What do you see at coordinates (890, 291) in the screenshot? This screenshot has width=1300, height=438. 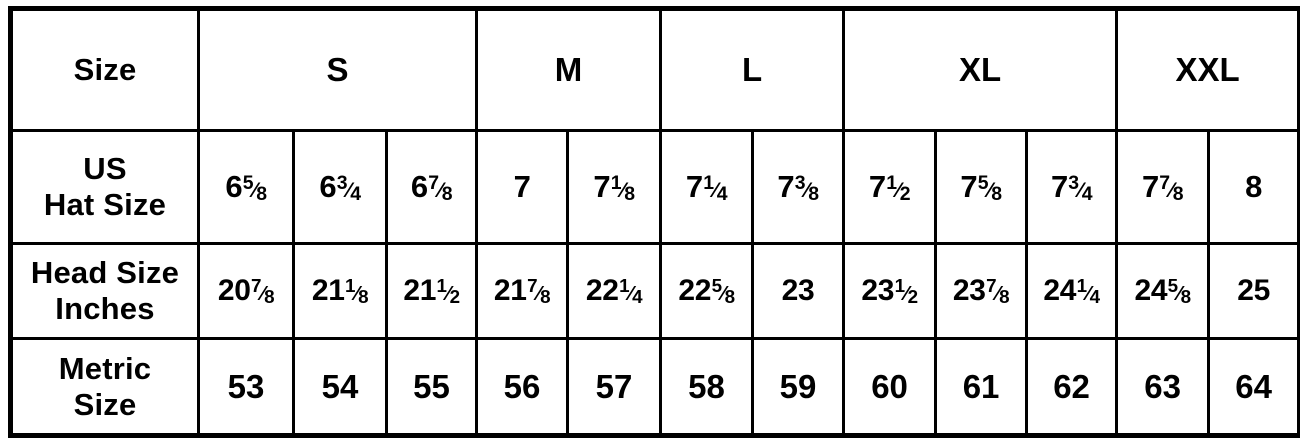 I see `head-size-inches-cell: 231⁄2` at bounding box center [890, 291].